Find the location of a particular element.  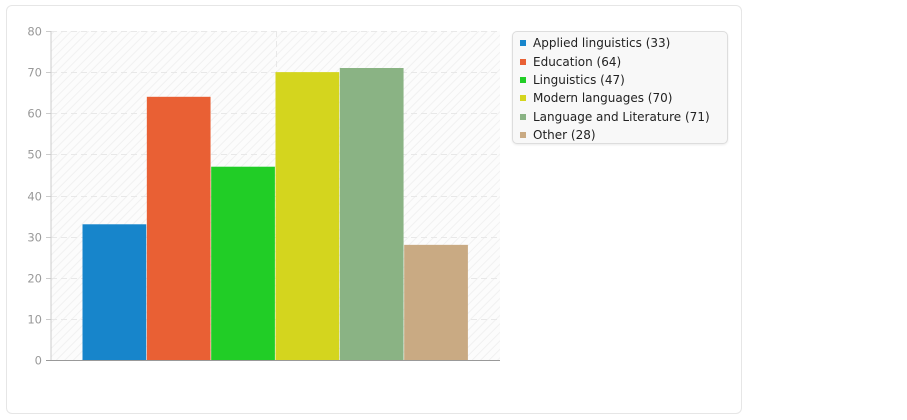

bar-education is located at coordinates (178, 228).